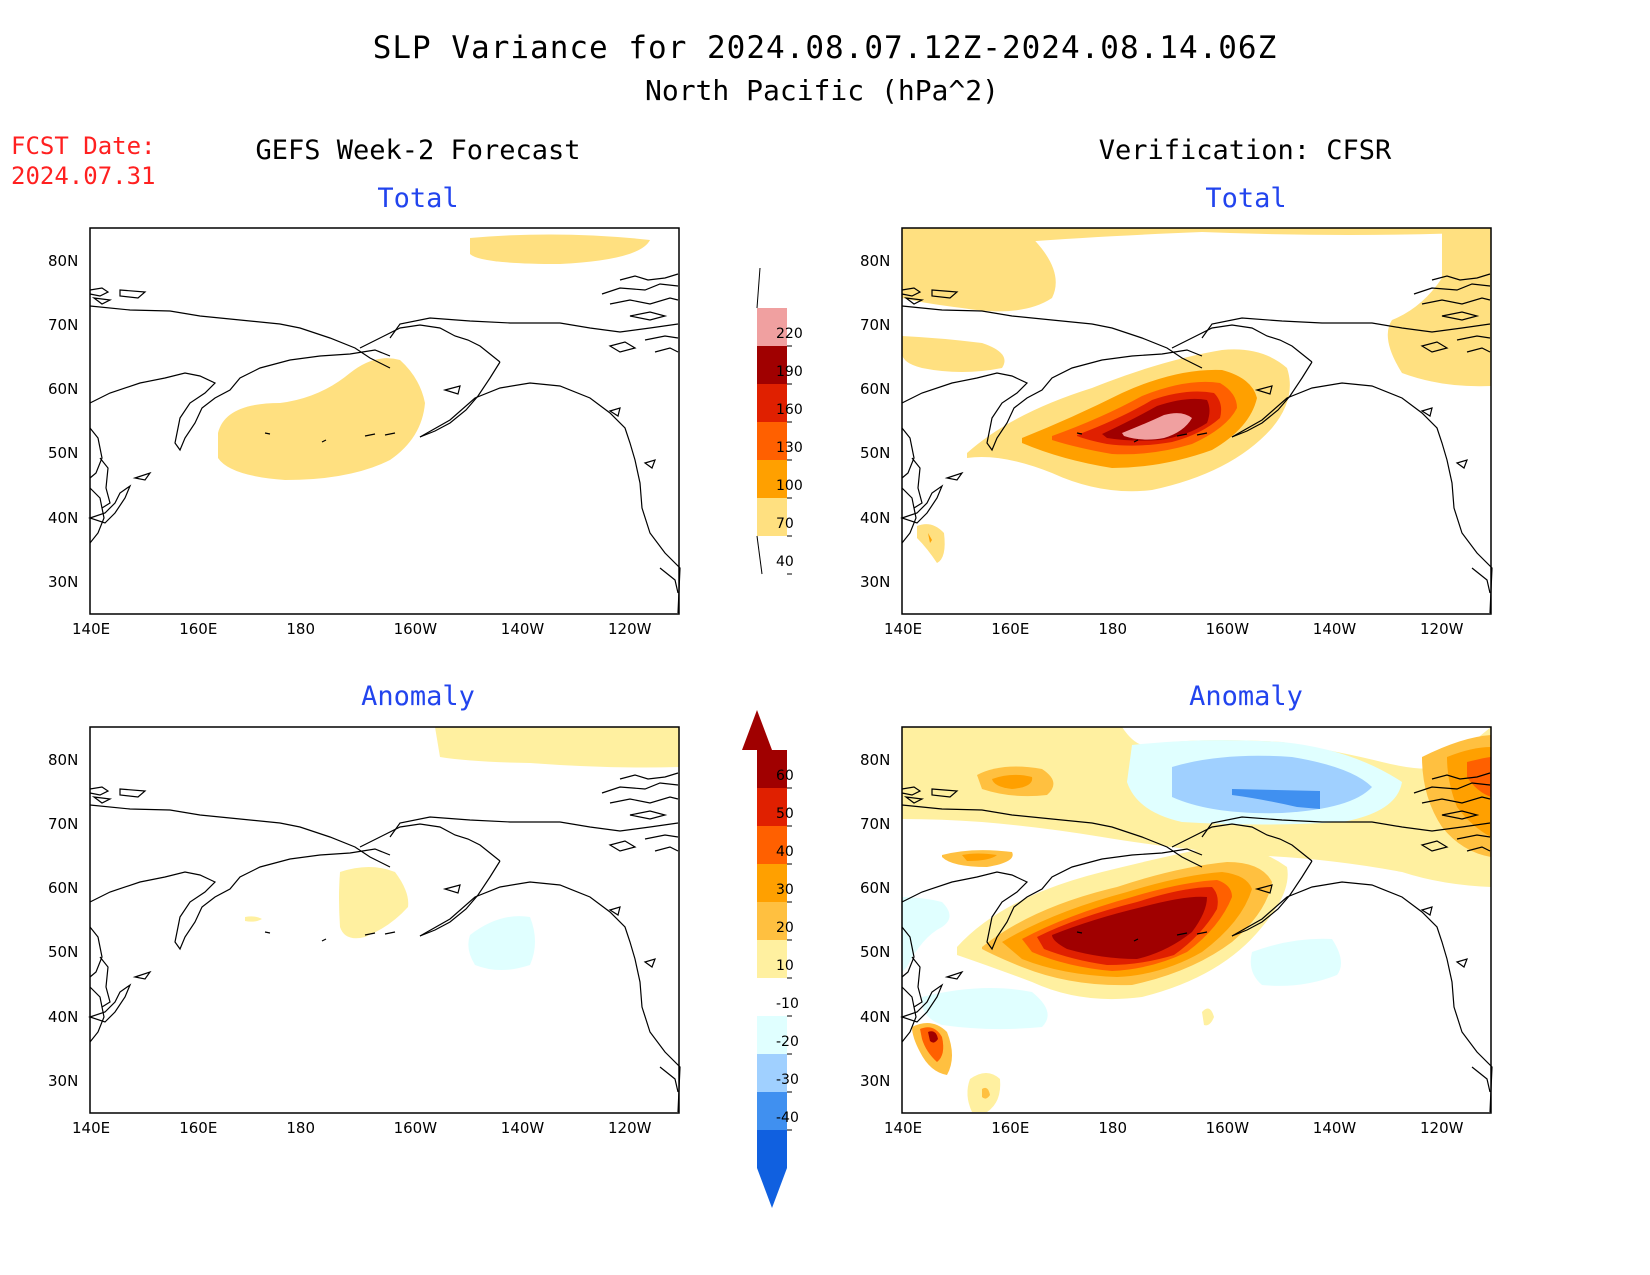 This screenshot has width=1650, height=1275. Describe the element at coordinates (759, 555) in the screenshot. I see `colorbar-tip-bottom` at that location.